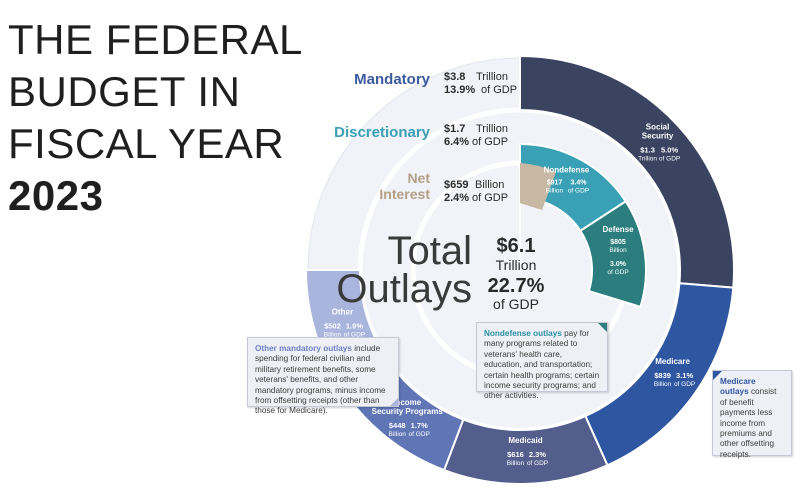 This screenshot has width=800, height=490. I want to click on discretionary-unit: Trillion, so click(492, 129).